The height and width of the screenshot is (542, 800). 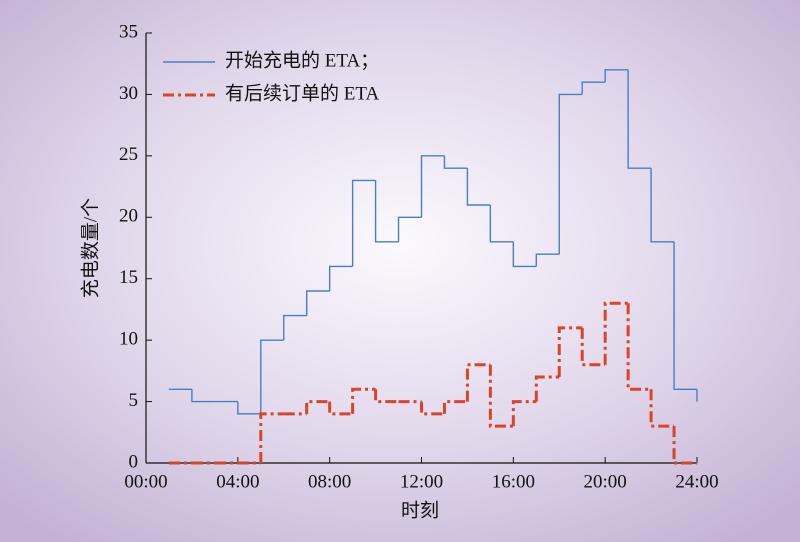 What do you see at coordinates (145, 481) in the screenshot?
I see `x-tick-label: 00:00` at bounding box center [145, 481].